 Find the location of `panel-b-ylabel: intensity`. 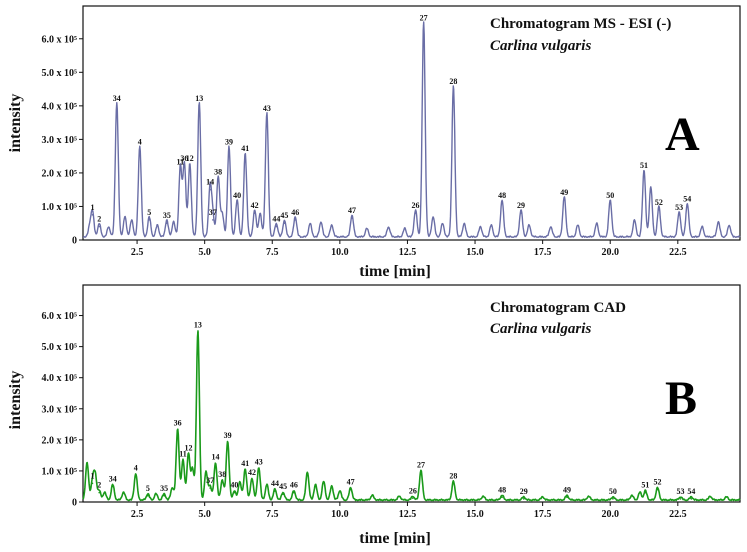

panel-b-ylabel: intensity is located at coordinates (15, 400).